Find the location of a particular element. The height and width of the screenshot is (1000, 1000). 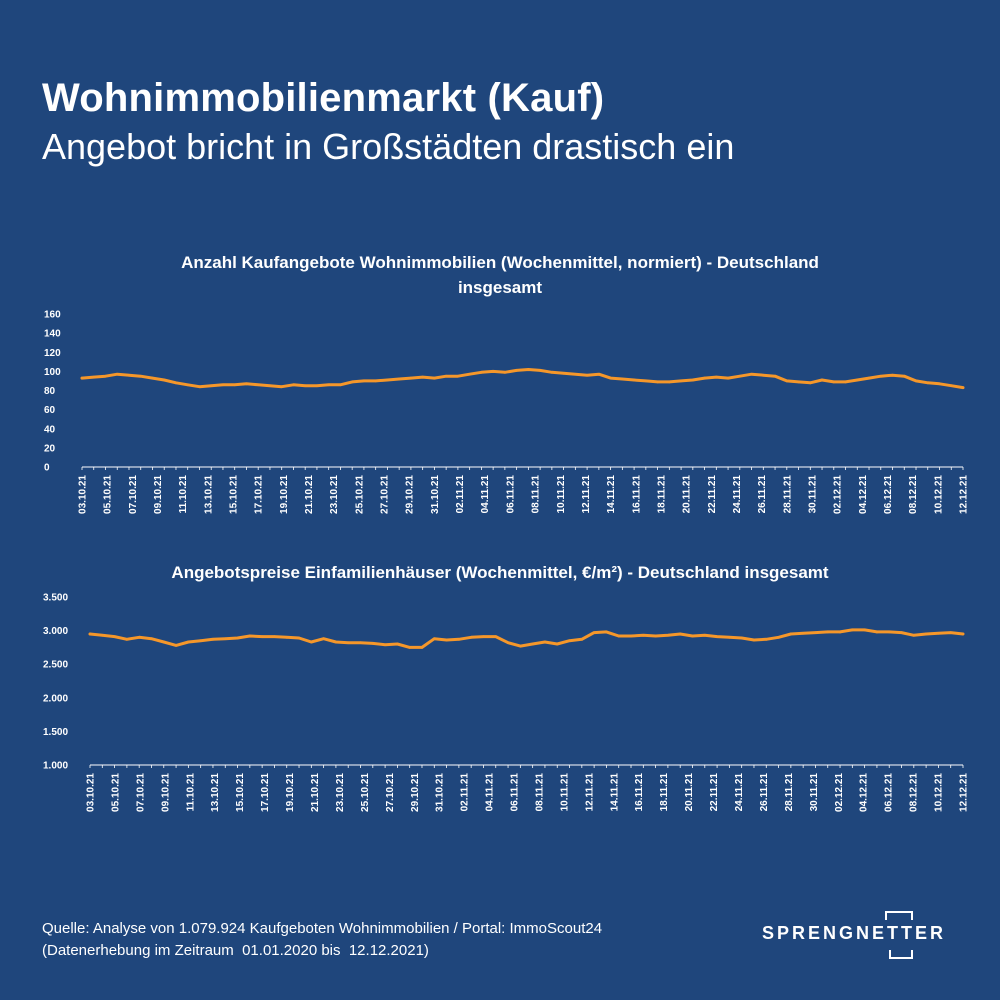

x-tick-label: 08.12.21 is located at coordinates (913, 494).